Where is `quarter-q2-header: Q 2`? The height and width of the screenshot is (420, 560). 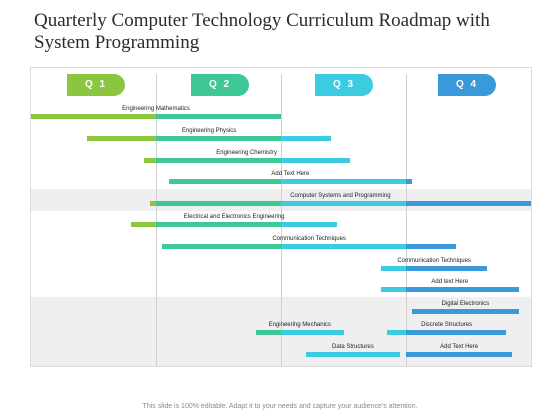 quarter-q2-header: Q 2 is located at coordinates (220, 85).